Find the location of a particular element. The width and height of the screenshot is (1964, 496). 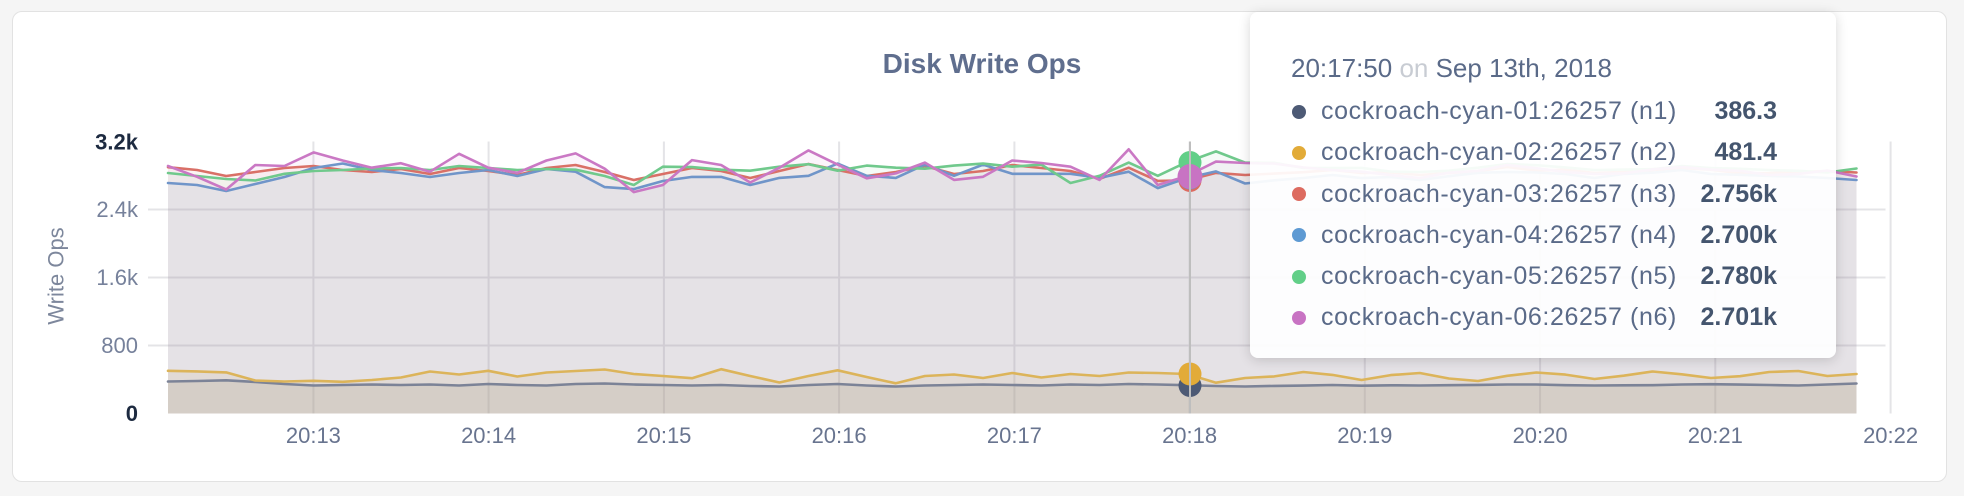

svg-text: 20:15 is located at coordinates (663, 435).